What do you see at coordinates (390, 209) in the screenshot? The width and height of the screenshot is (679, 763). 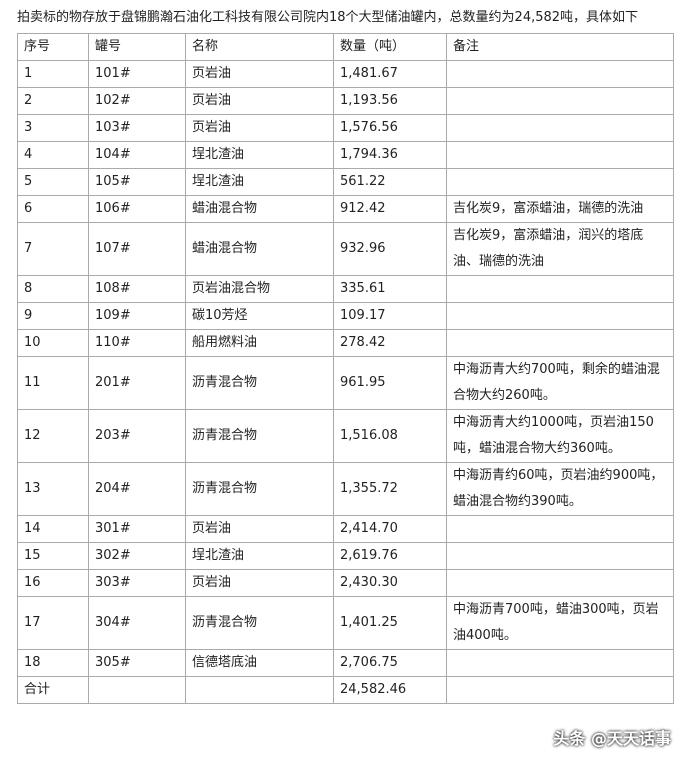 I see `table-cell: 912.42` at bounding box center [390, 209].